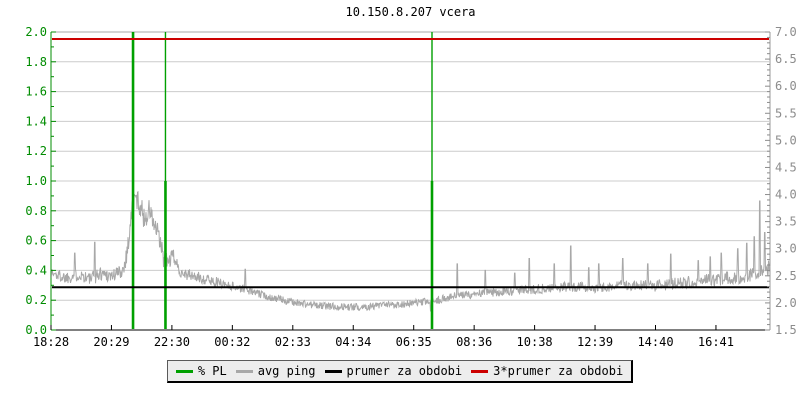 This screenshot has width=800, height=400. What do you see at coordinates (786, 167) in the screenshot?
I see `svg-text: 4.5` at bounding box center [786, 167].